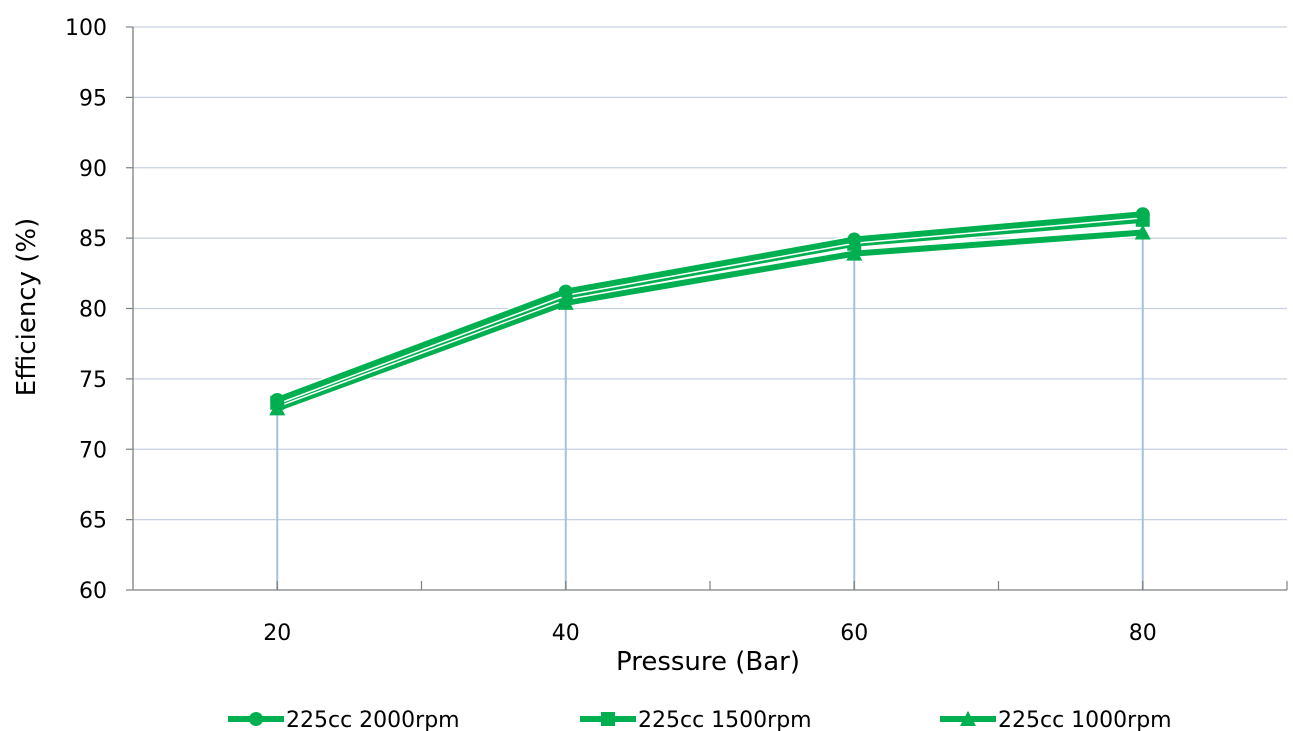 This screenshot has height=731, width=1293. What do you see at coordinates (725, 719) in the screenshot?
I see `legend-label-2: 225cc 1500rpm` at bounding box center [725, 719].